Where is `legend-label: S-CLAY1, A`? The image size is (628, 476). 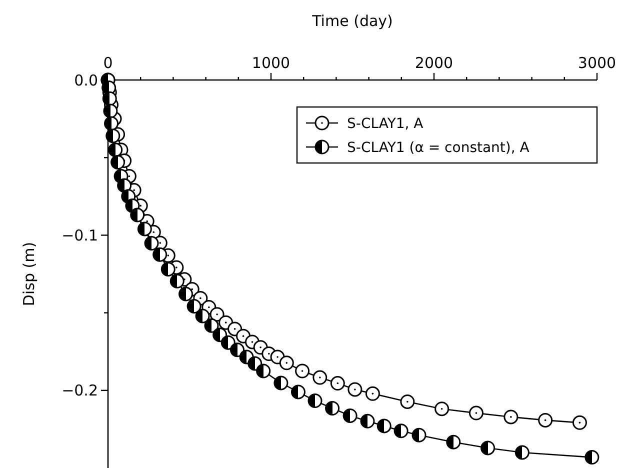
legend-label: S-CLAY1, A is located at coordinates (385, 124).